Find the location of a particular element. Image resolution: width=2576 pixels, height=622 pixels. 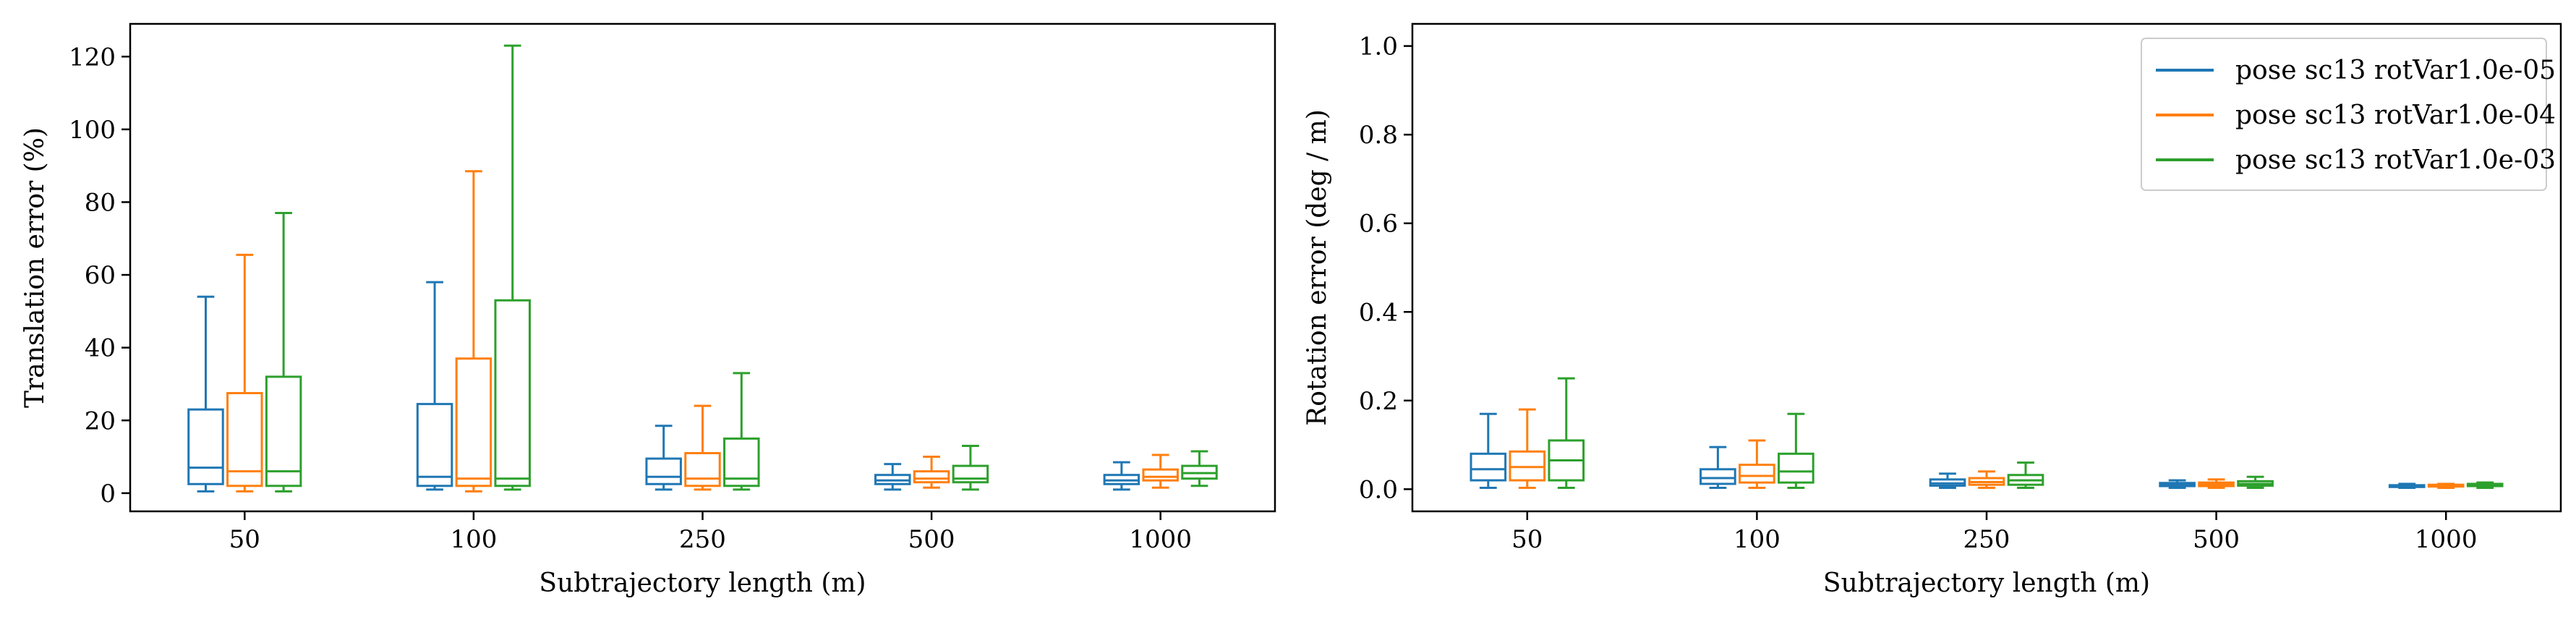

y-axis-label: Translation error (%) is located at coordinates (35, 267).